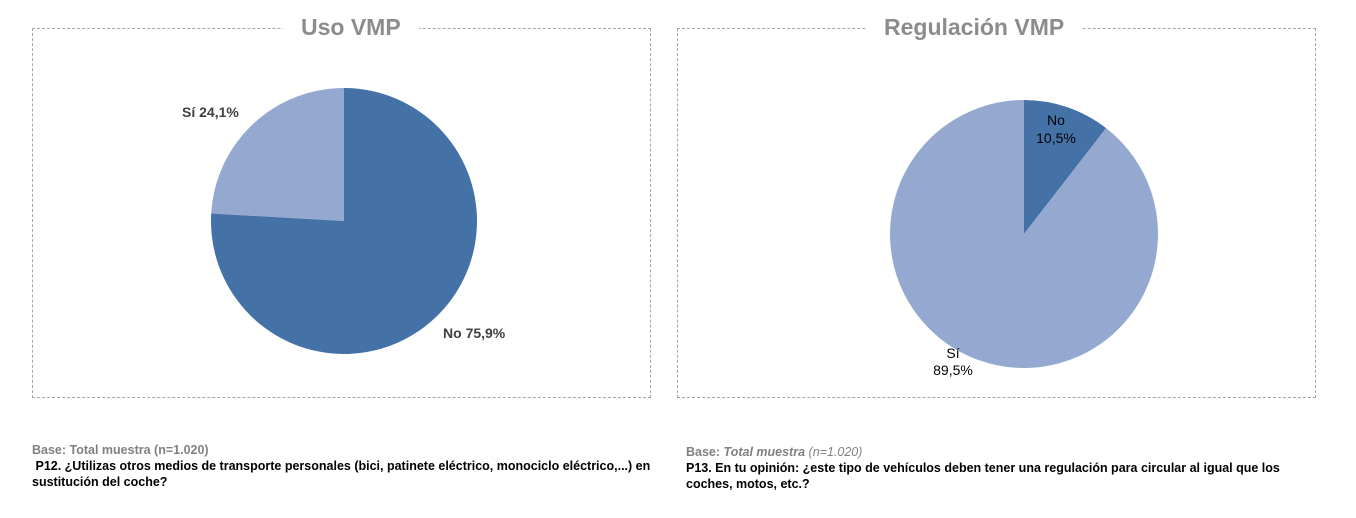 The width and height of the screenshot is (1356, 518). I want to click on pie-label-si-value: 89,5%, so click(953, 370).